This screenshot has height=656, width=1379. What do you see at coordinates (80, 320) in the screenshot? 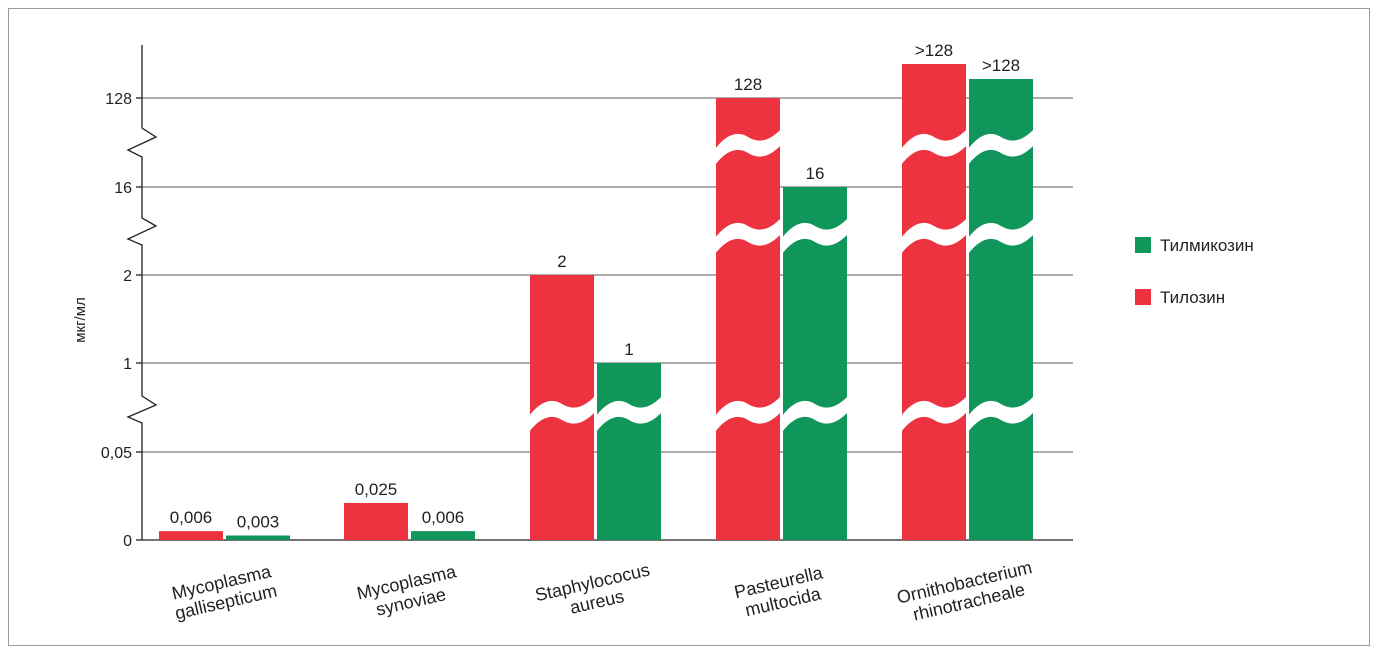
I see `y-axis-label: мкг/мл` at bounding box center [80, 320].